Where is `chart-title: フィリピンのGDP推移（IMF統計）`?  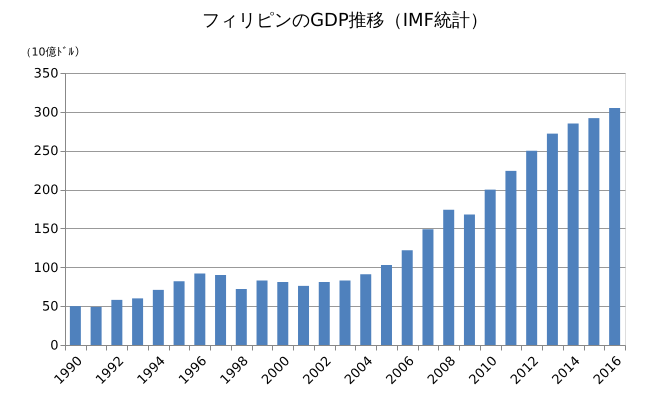 chart-title: フィリピンのGDP推移（IMF統計） is located at coordinates (345, 20).